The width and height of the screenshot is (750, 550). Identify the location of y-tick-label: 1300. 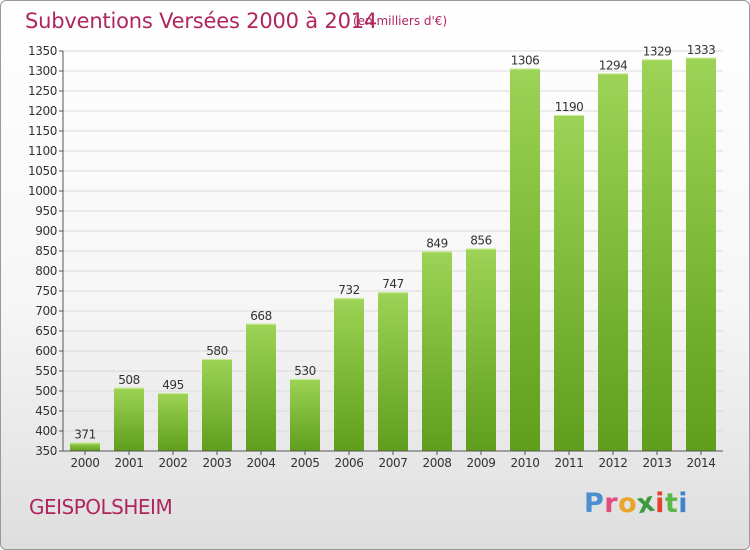
(42, 71).